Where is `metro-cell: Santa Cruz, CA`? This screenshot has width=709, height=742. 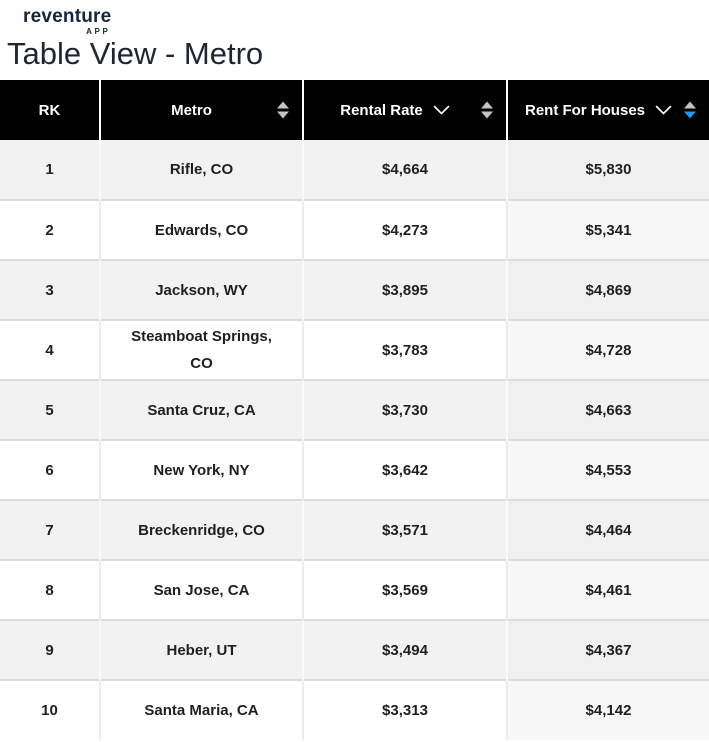
metro-cell: Santa Cruz, CA is located at coordinates (201, 409).